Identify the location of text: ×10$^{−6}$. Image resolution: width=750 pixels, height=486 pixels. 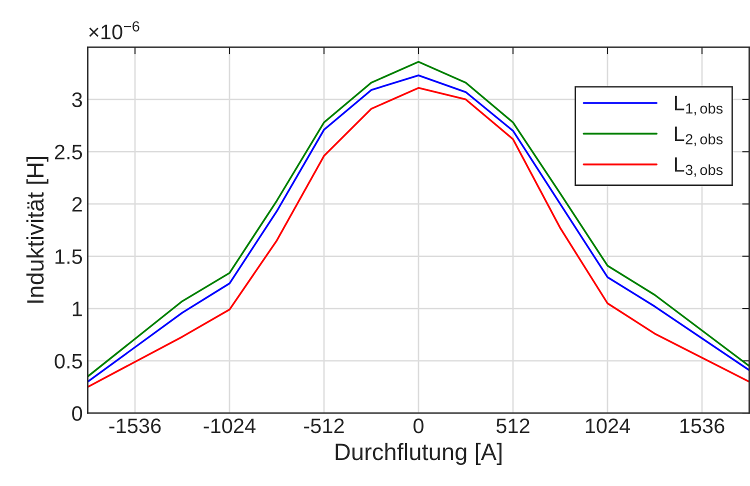
(114, 30).